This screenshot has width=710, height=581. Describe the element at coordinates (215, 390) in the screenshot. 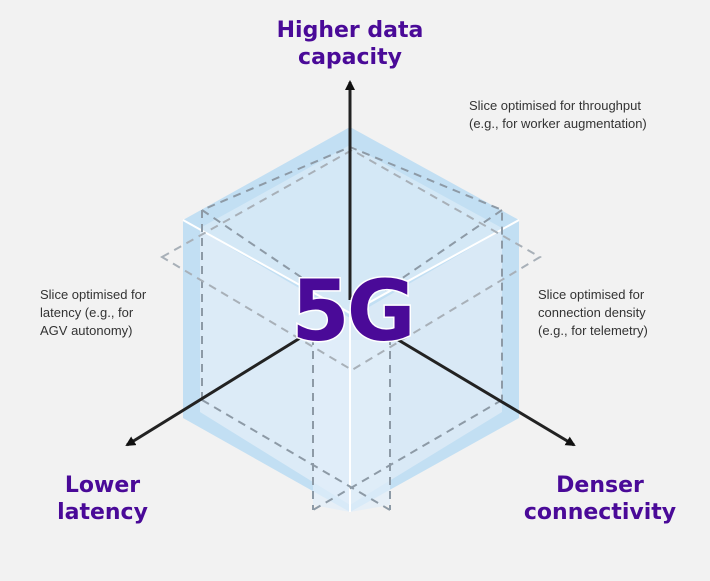

I see `axis-latency` at that location.